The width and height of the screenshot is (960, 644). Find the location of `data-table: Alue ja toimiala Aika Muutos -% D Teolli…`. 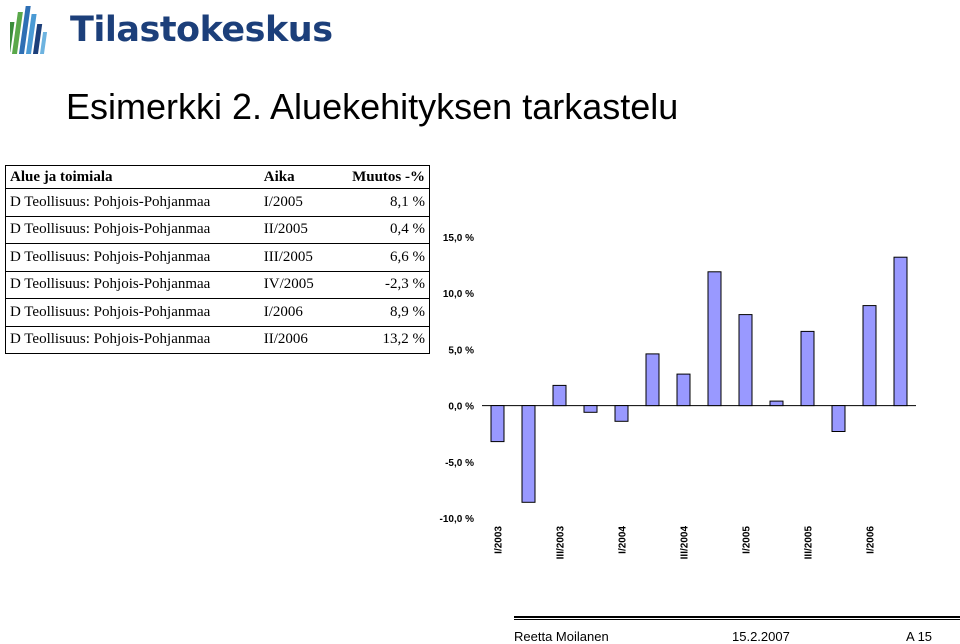

data-table: Alue ja toimiala Aika Muutos -% D Teolli… is located at coordinates (217, 259).